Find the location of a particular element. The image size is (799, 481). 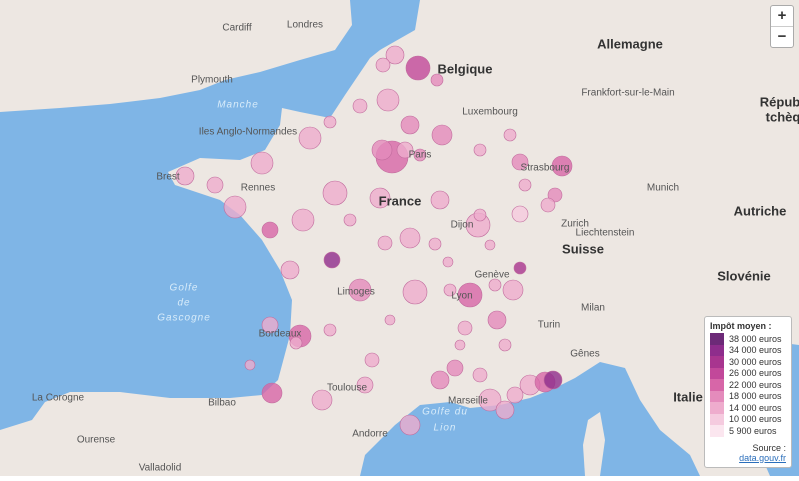

legend-item: 26 000 euros is located at coordinates (748, 373).